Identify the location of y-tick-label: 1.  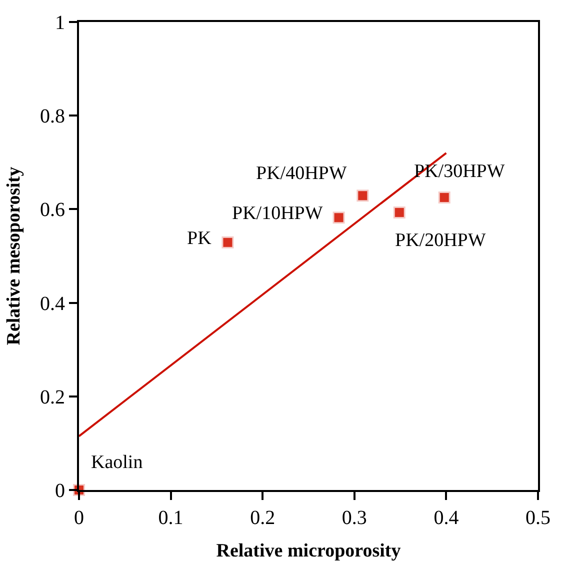
(60, 23).